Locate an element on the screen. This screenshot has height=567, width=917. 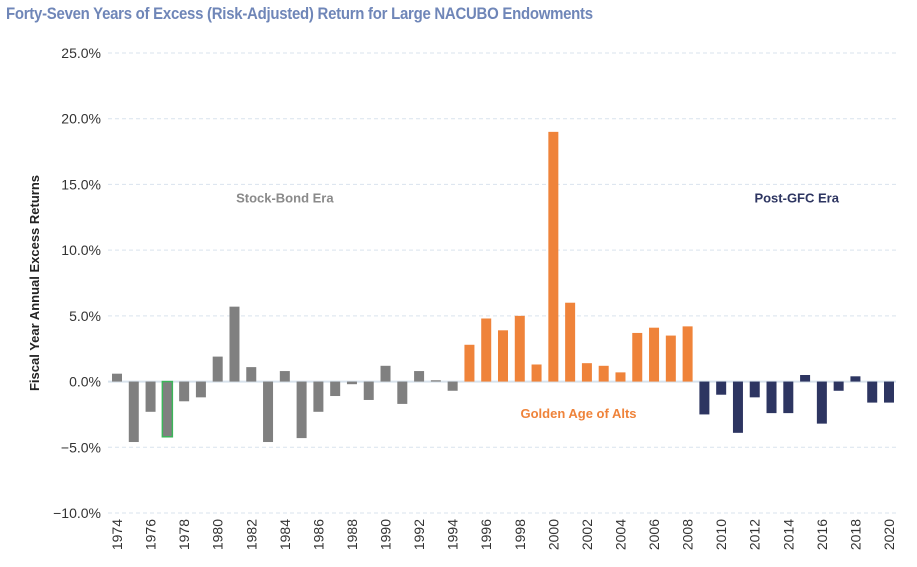
bar-1989 is located at coordinates (368, 390).